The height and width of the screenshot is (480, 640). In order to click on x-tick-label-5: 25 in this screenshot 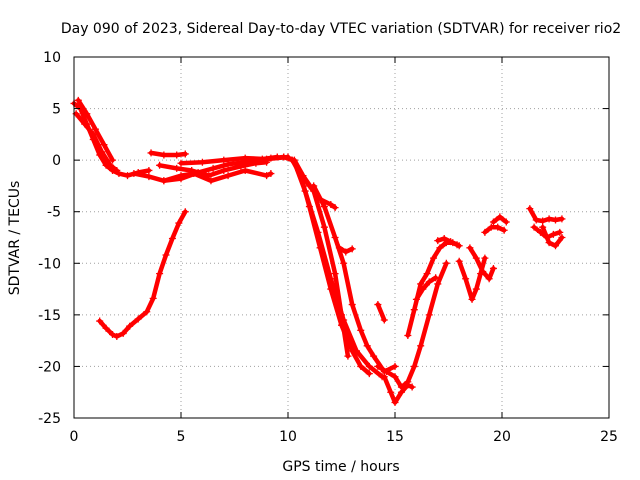, I will do `click(609, 437)`.